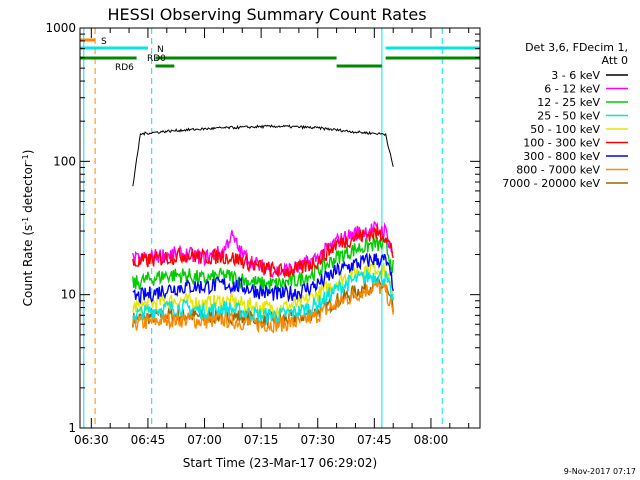 The height and width of the screenshot is (480, 640). Describe the element at coordinates (551, 183) in the screenshot. I see `legend-label-8: 7000 - 20000 keV` at that location.